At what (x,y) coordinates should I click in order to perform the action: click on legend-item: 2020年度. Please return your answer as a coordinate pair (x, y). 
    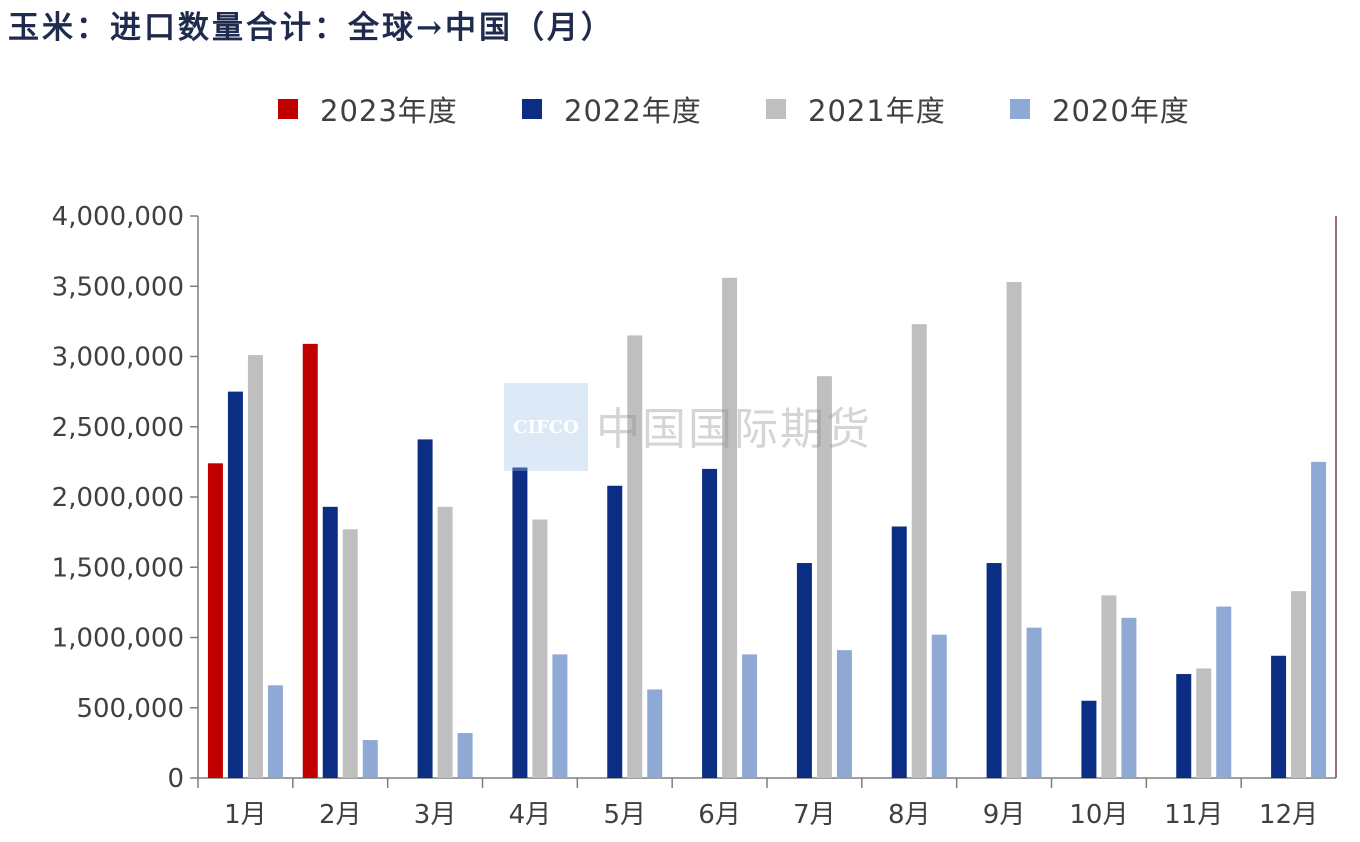
    Looking at the image, I should click on (1132, 109).